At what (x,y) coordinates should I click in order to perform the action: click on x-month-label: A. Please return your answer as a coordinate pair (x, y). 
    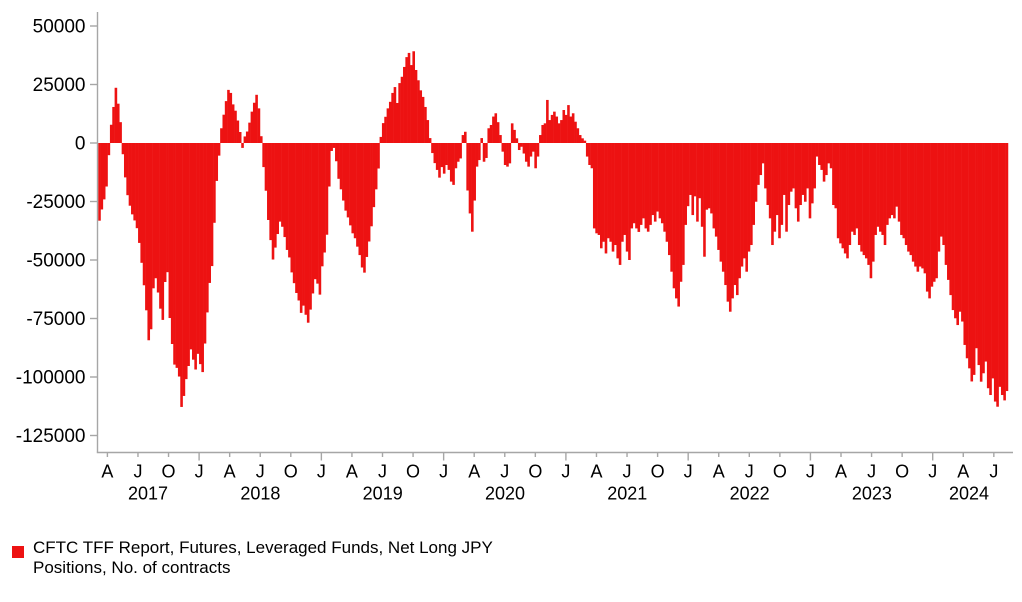
    Looking at the image, I should click on (352, 472).